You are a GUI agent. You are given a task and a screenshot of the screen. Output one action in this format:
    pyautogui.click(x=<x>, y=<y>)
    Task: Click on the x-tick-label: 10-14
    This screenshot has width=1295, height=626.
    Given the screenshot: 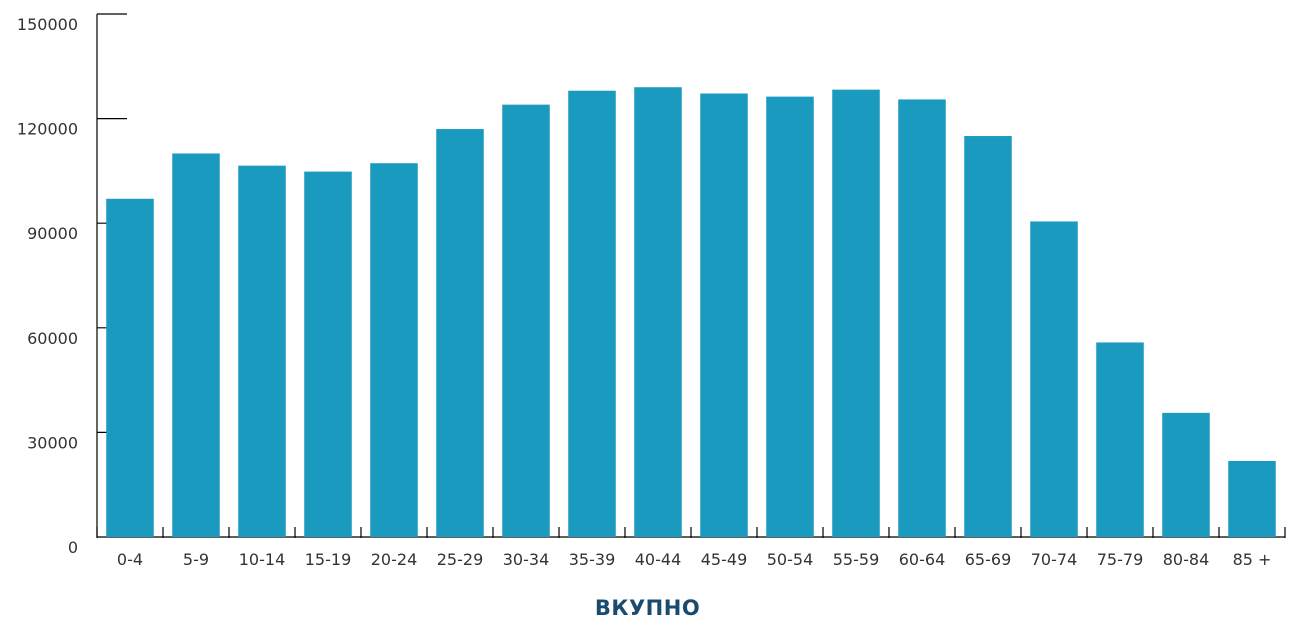 What is the action you would take?
    pyautogui.click(x=262, y=559)
    